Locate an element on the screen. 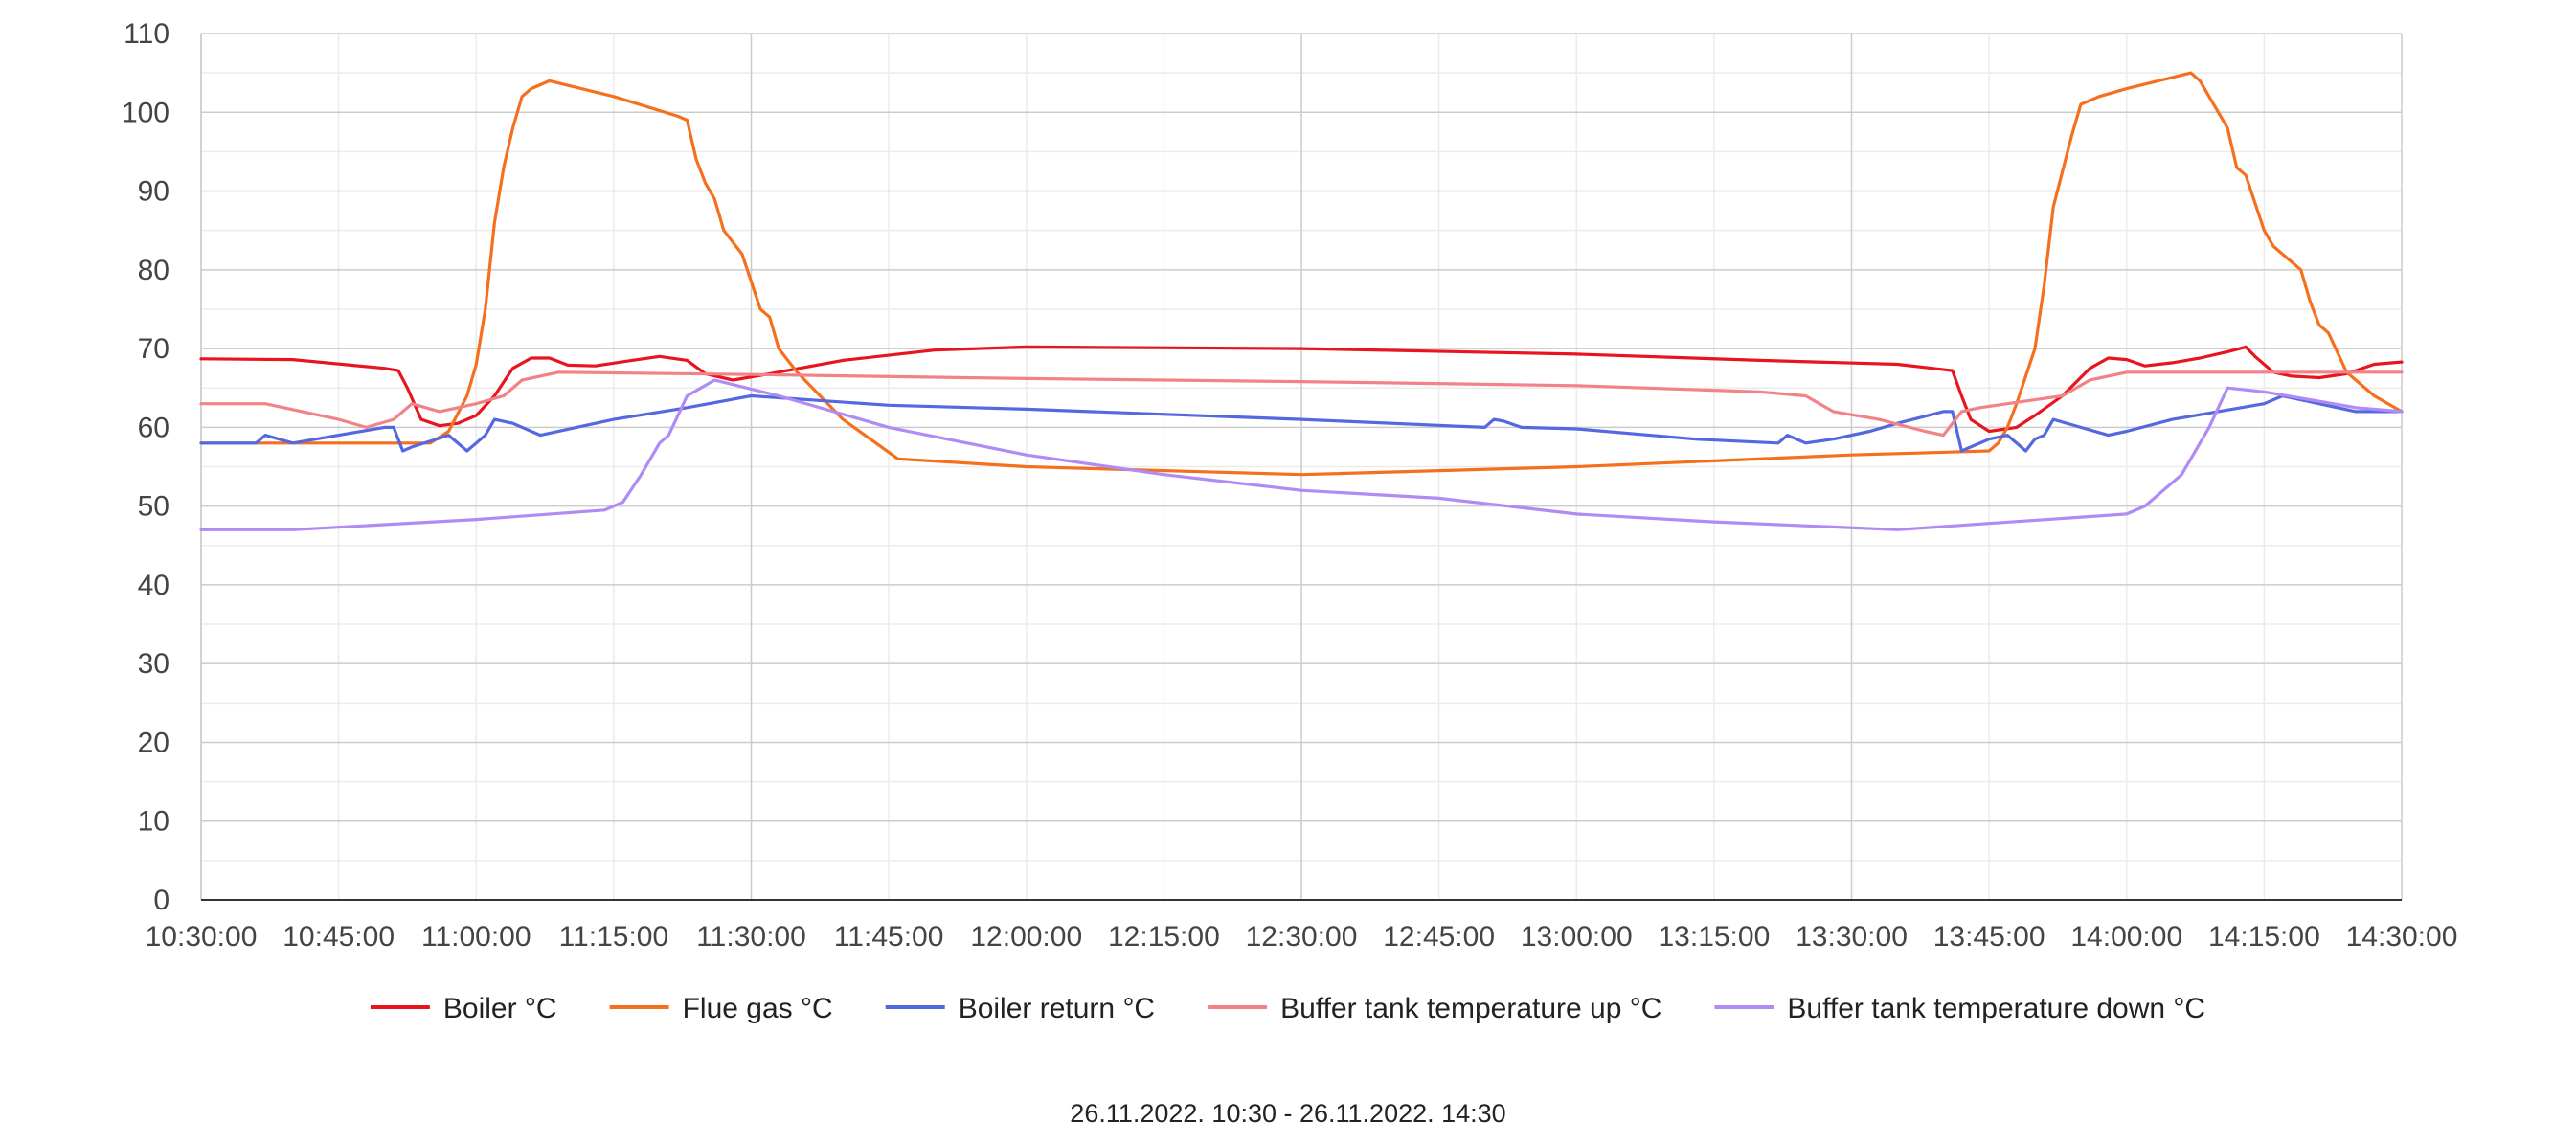  legend-item: Flue gas °C is located at coordinates (721, 1008).